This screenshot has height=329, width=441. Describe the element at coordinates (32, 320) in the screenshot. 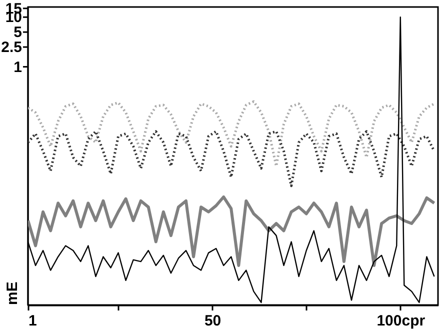

I see `x-tick-label: 1` at that location.